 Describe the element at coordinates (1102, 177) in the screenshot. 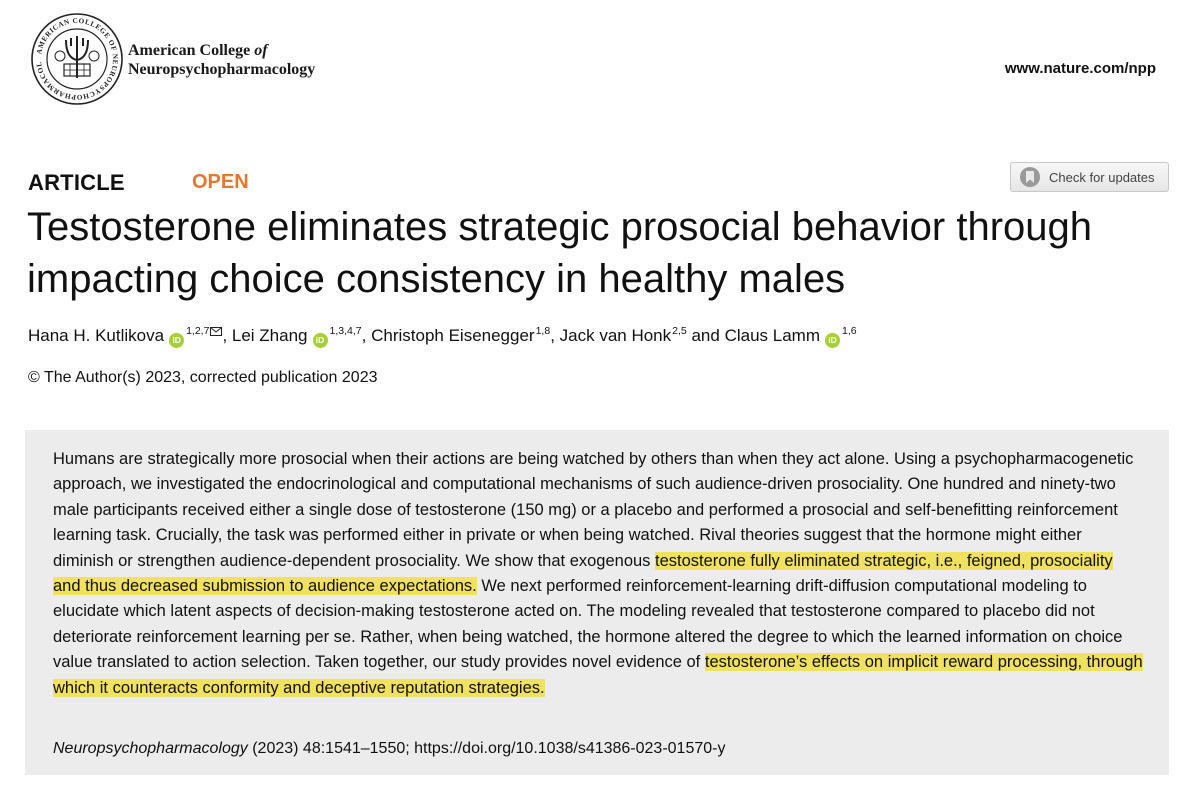

I see `check-for-updates-label: Check for updates` at that location.